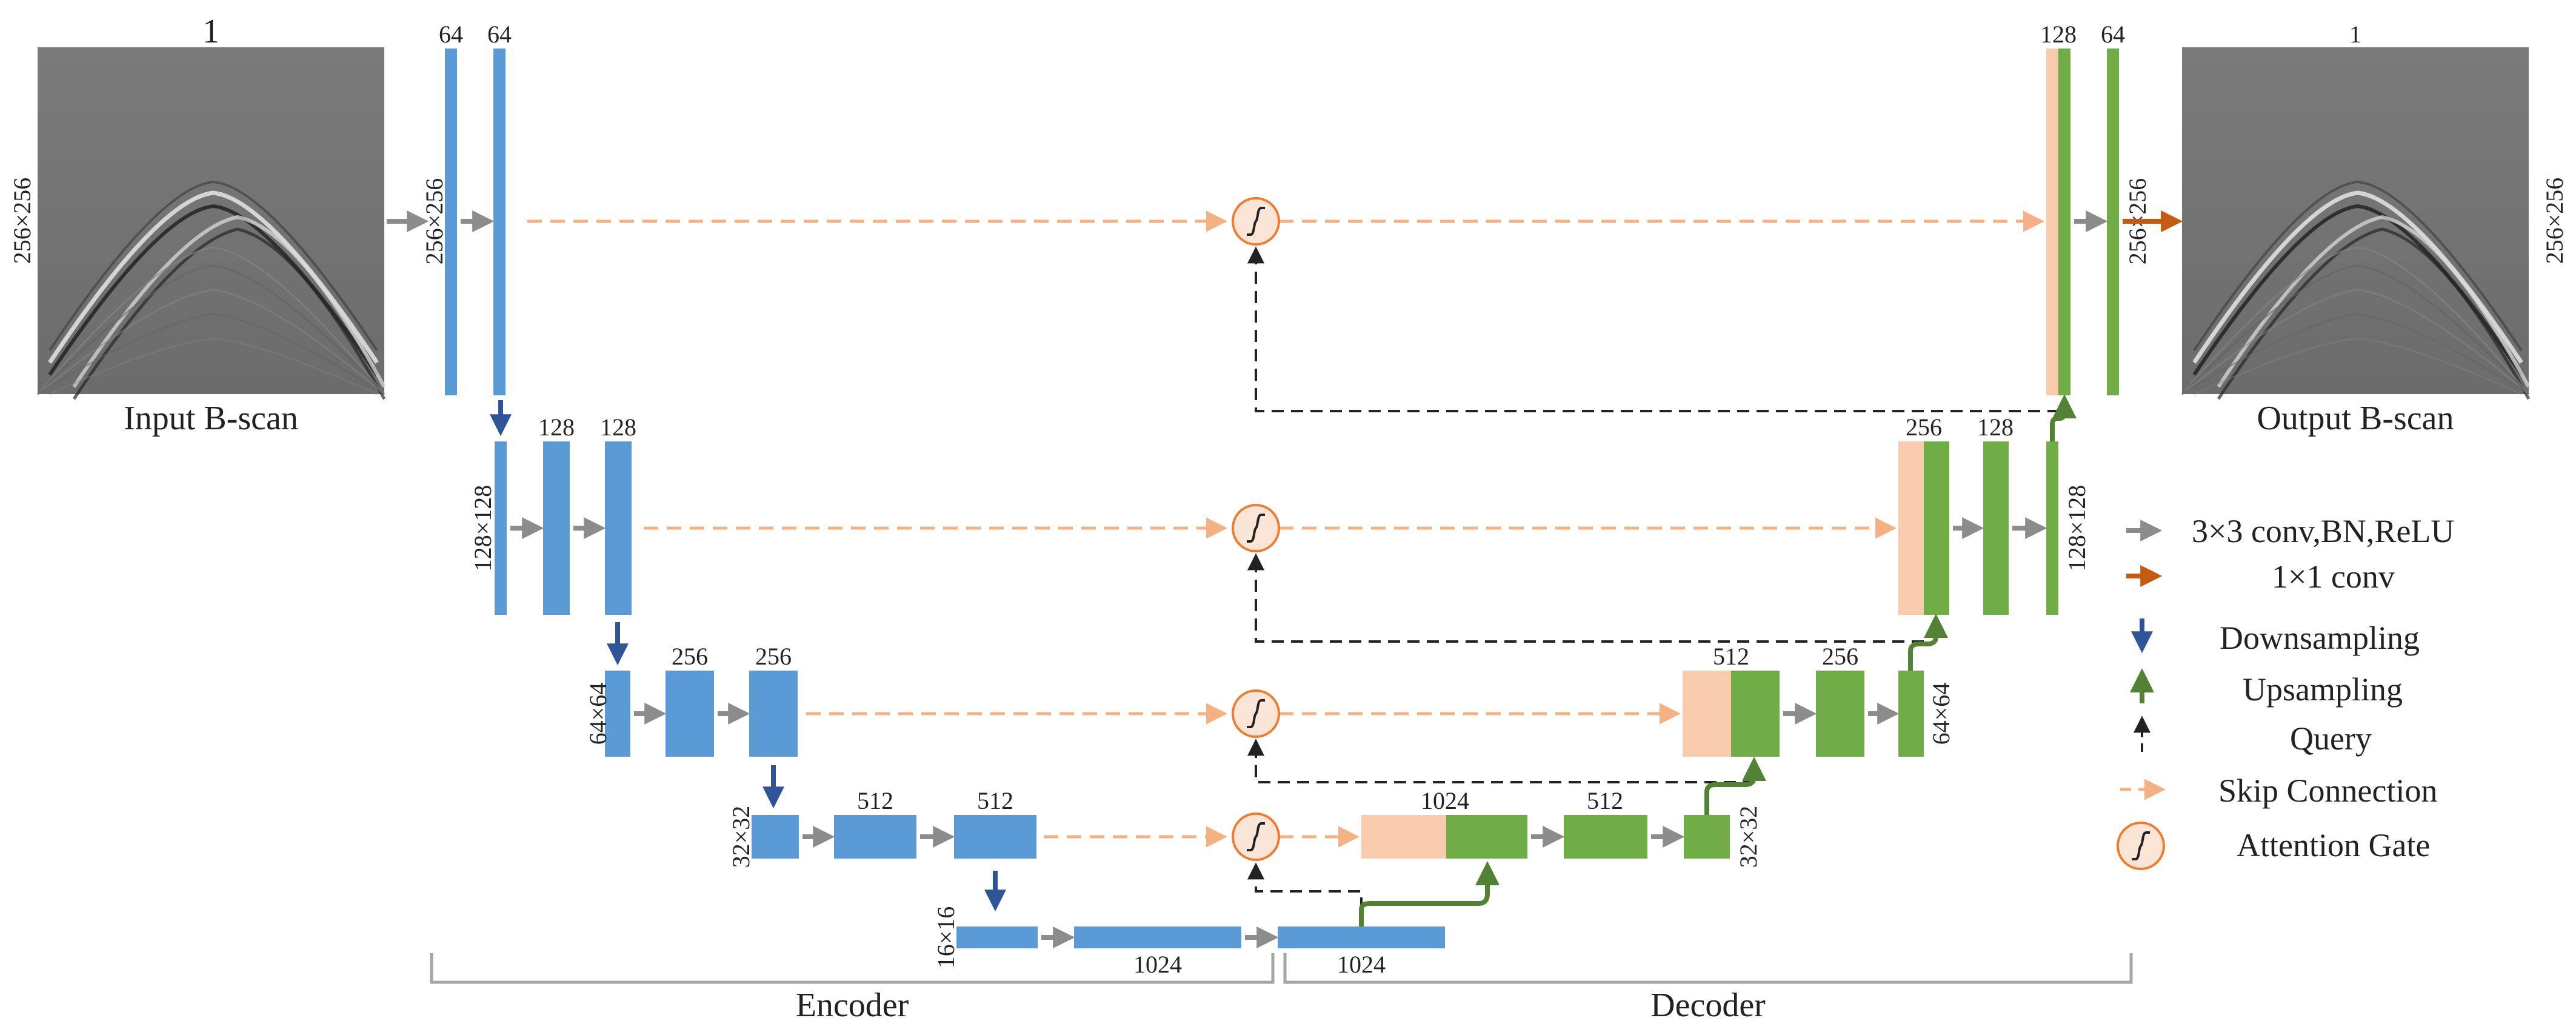 The height and width of the screenshot is (1032, 2576). Describe the element at coordinates (556, 427) in the screenshot. I see `enc2-ch-a: 128` at that location.